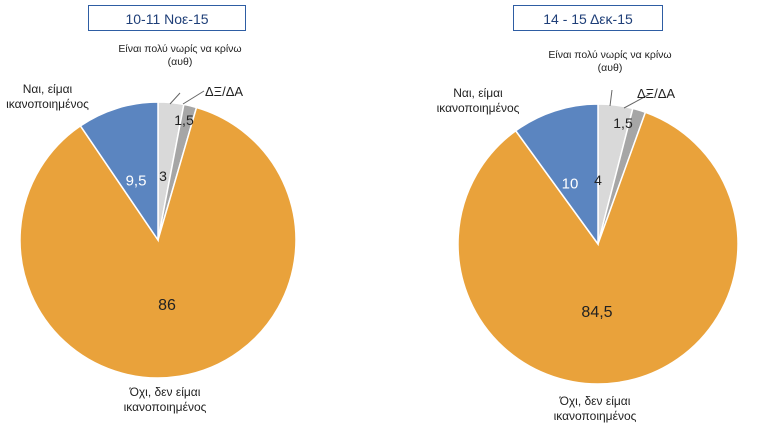 Image resolution: width=780 pixels, height=438 pixels. I want to click on value-label-yes: 9,5, so click(136, 181).